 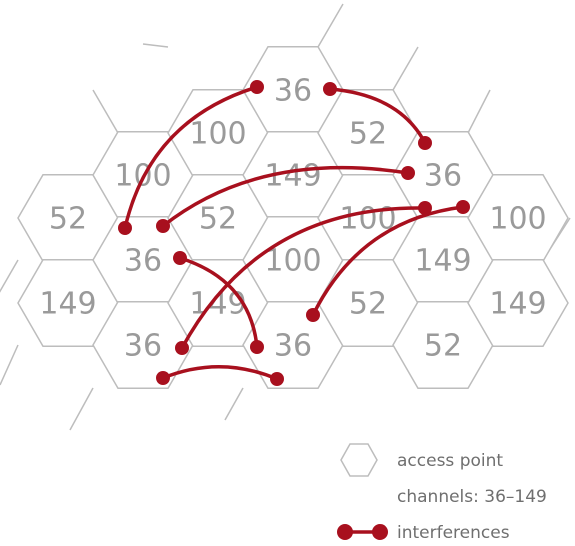 I want to click on legend-interferences: interferences, so click(x=453, y=533).